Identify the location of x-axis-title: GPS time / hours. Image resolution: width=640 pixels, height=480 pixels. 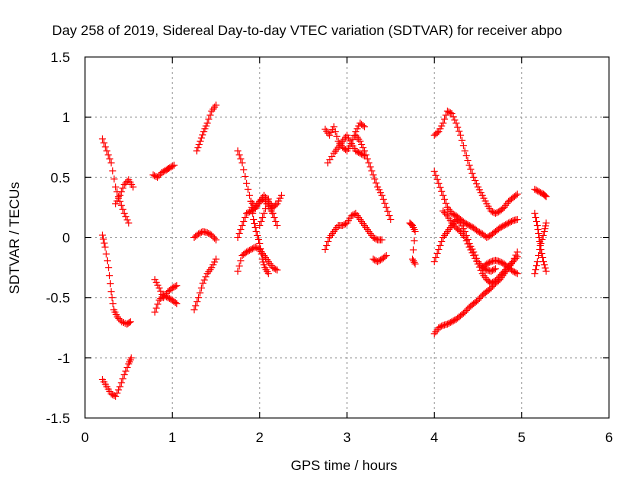
(344, 465).